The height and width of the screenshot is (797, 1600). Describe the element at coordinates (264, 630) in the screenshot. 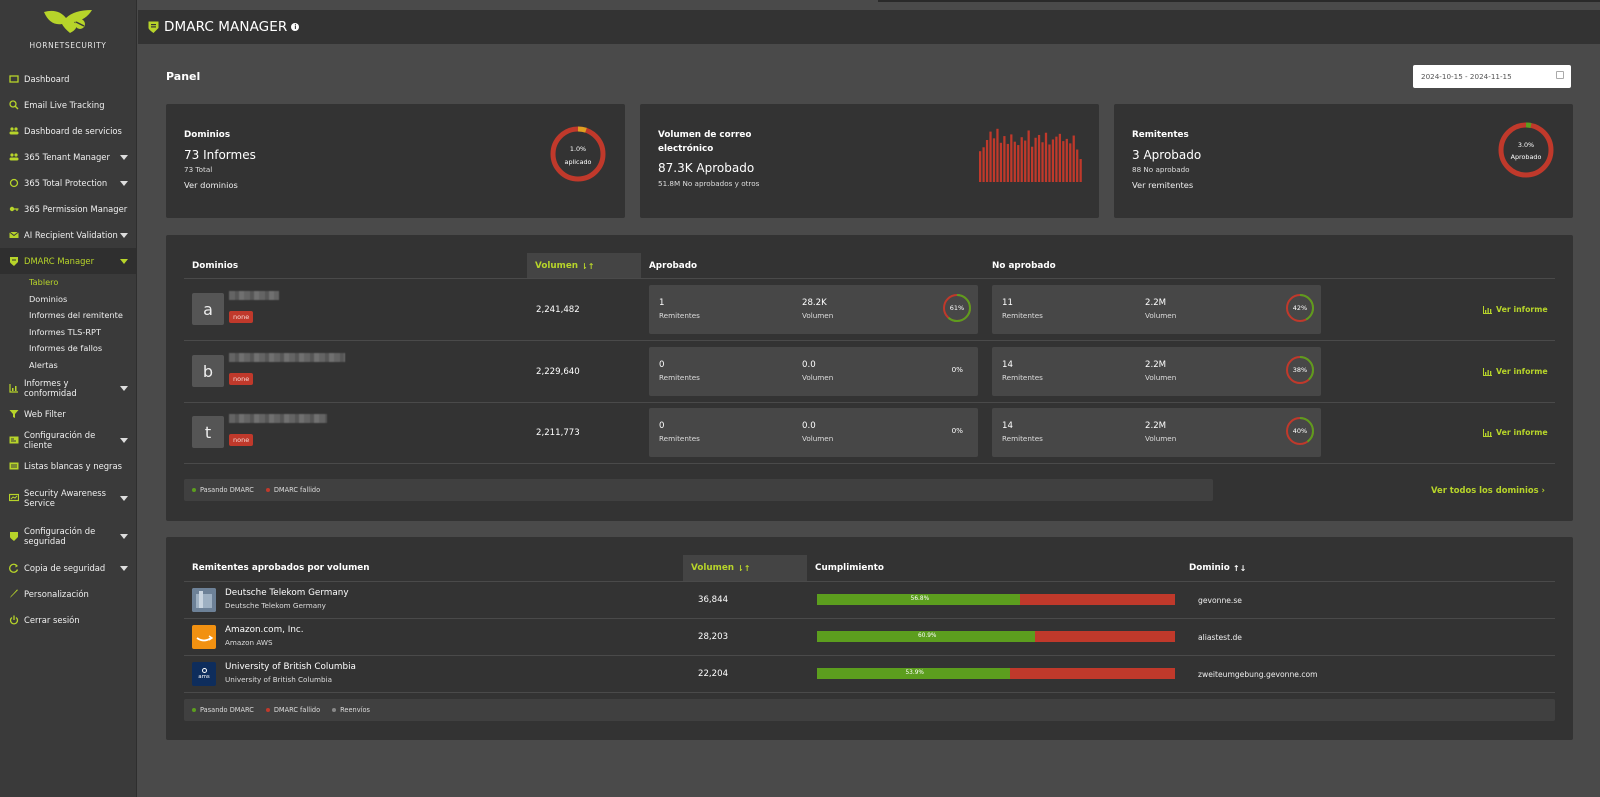

I see `sender-name: Amazon.com, Inc.` at that location.